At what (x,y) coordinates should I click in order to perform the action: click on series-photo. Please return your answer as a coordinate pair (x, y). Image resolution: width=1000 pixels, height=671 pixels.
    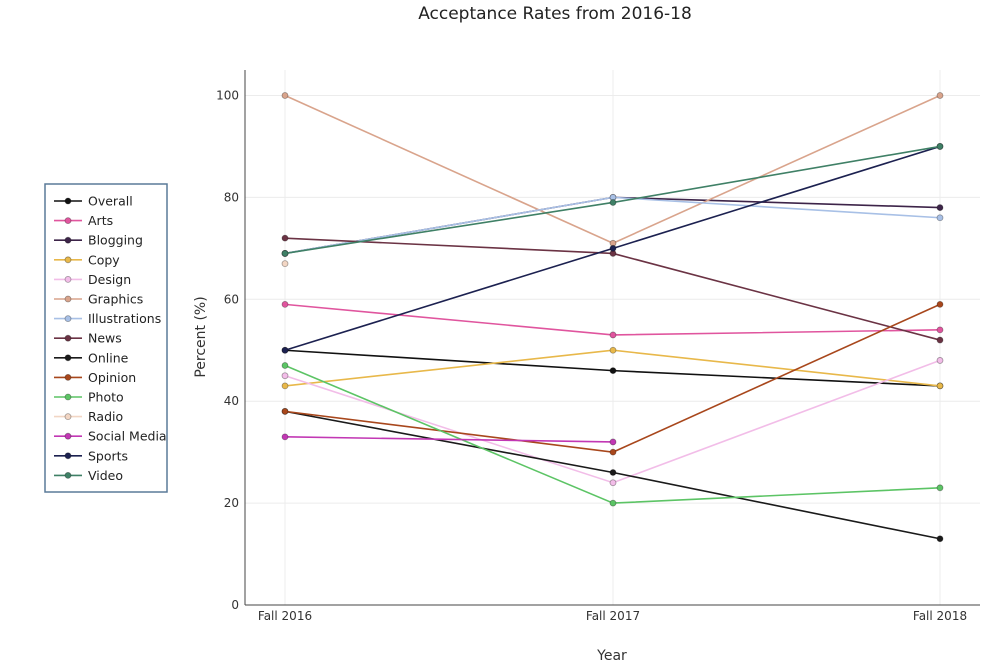
    Looking at the image, I should click on (612, 434).